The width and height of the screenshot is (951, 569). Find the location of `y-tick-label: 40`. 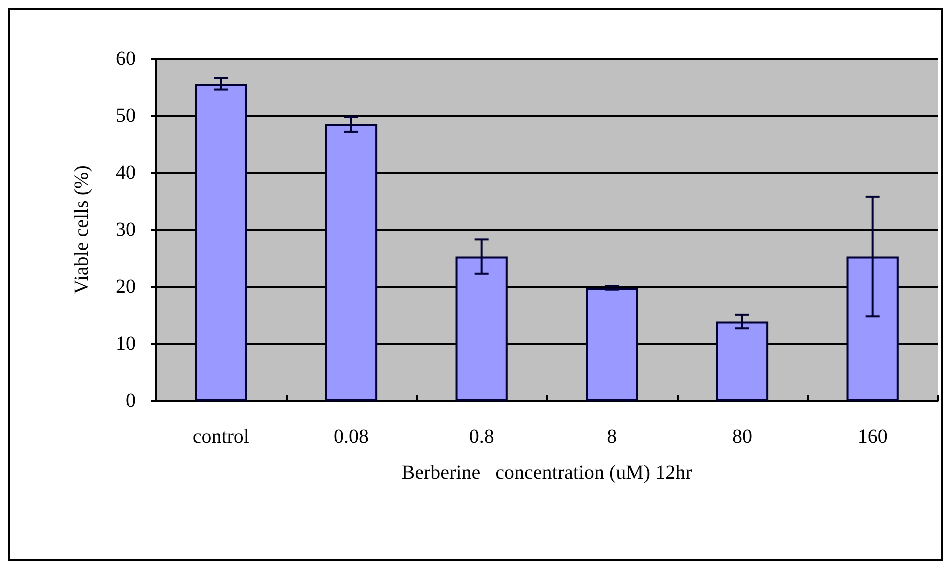

y-tick-label: 40 is located at coordinates (126, 173).